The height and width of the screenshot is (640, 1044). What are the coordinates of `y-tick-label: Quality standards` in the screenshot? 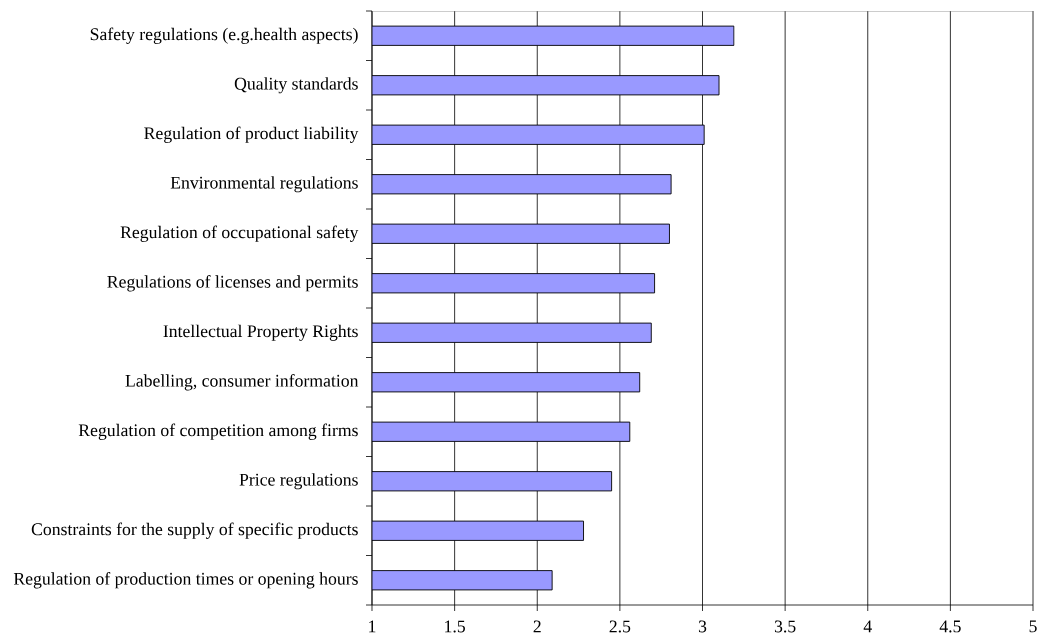 It's located at (296, 85).